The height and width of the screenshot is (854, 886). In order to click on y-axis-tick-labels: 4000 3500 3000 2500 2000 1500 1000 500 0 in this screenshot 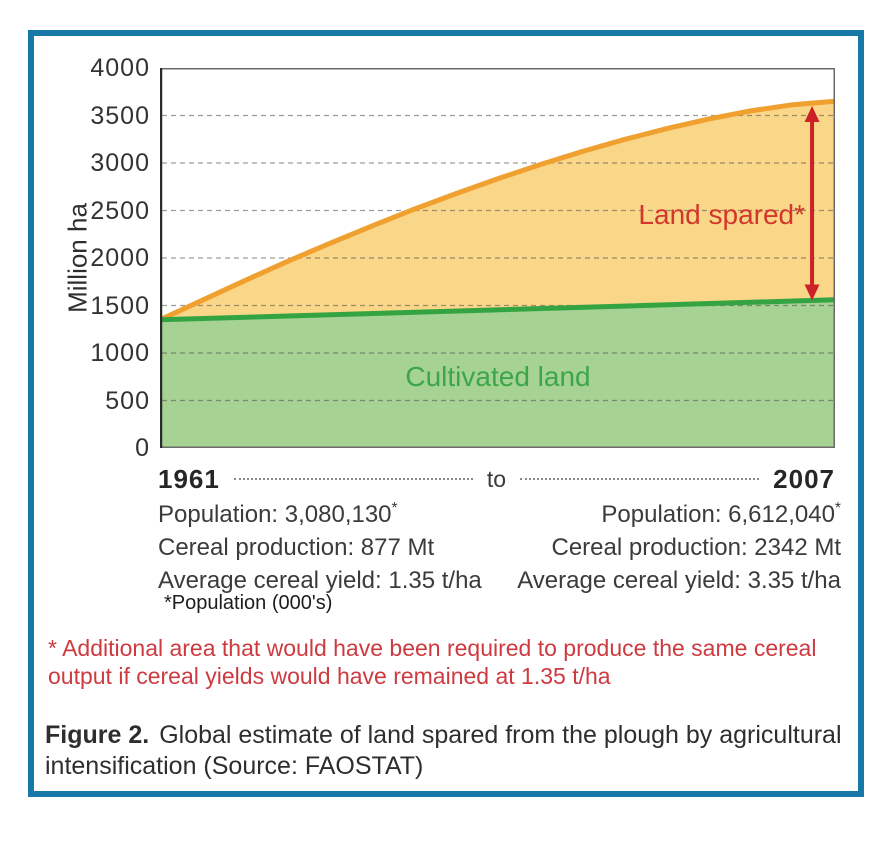, I will do `click(107, 261)`.